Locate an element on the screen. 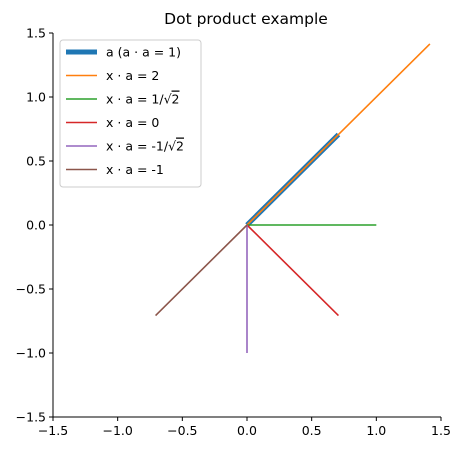  y-tick-label-5: 1.0 is located at coordinates (36, 97).